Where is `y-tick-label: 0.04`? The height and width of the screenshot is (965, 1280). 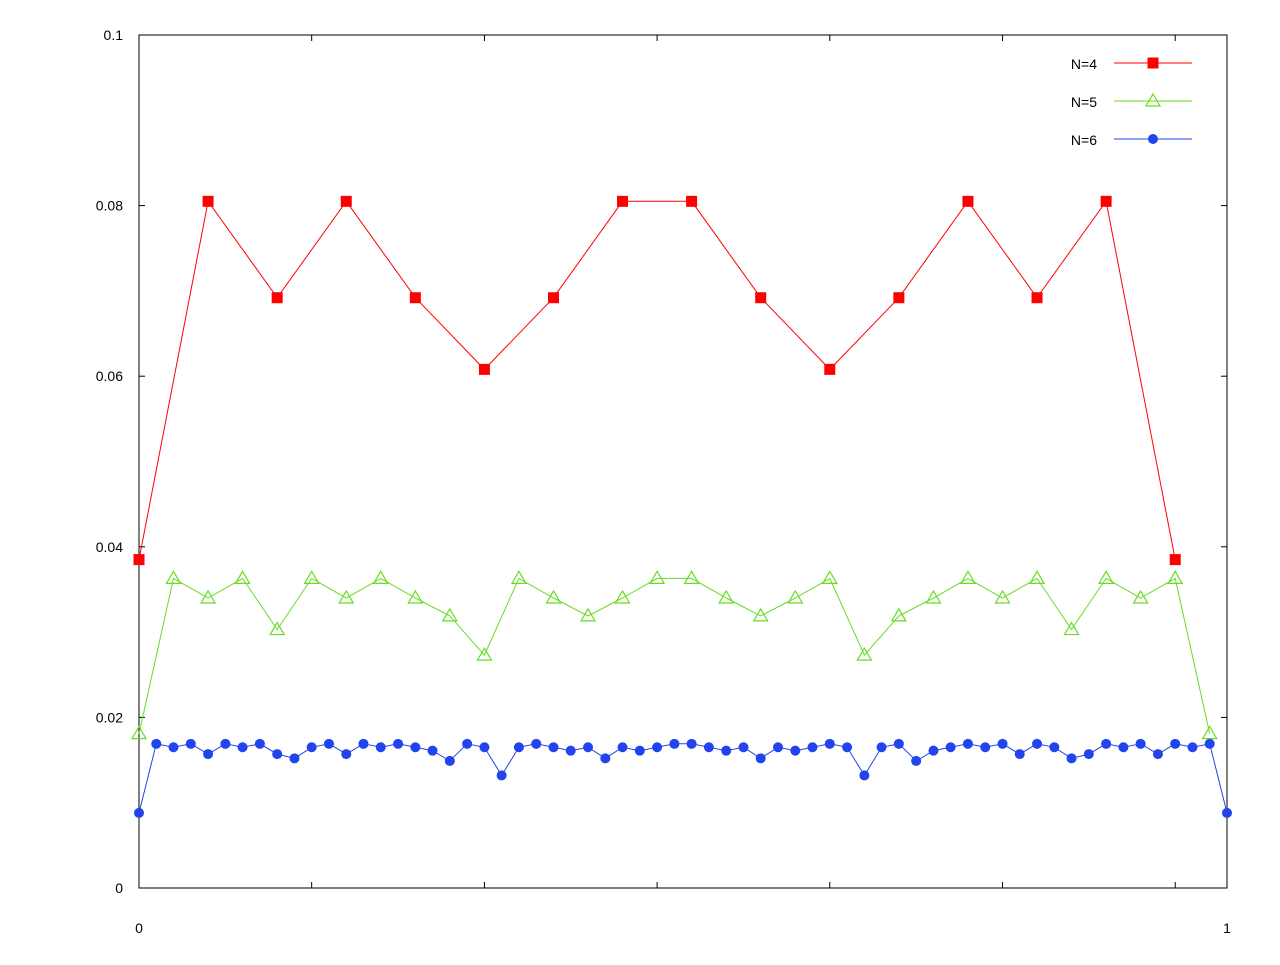 y-tick-label: 0.04 is located at coordinates (109, 547).